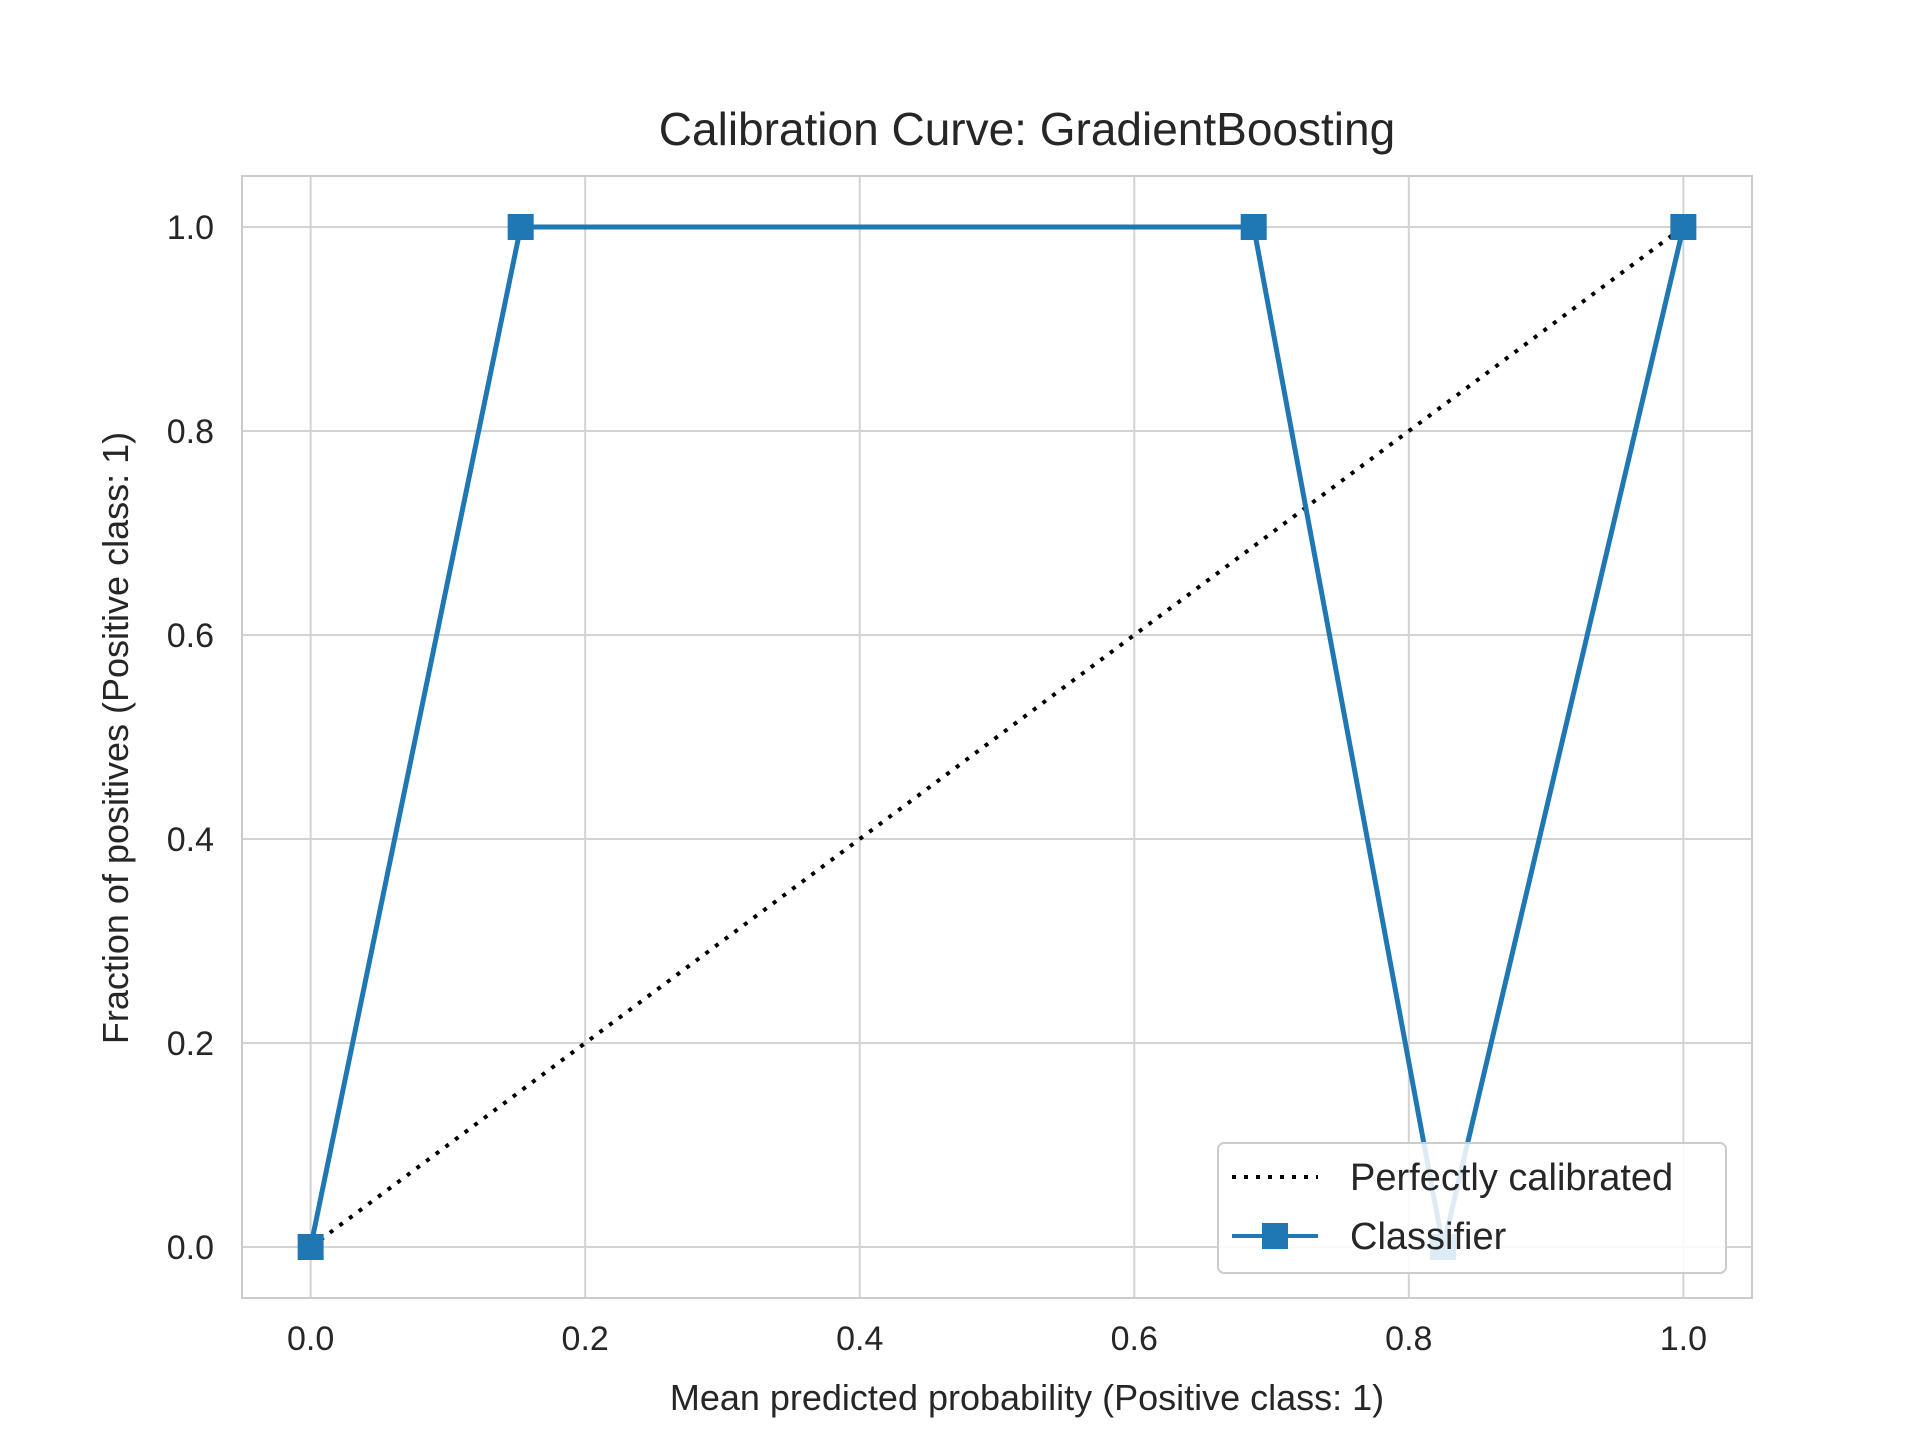  I want to click on x-tick-label: 0.8, so click(1408, 1339).